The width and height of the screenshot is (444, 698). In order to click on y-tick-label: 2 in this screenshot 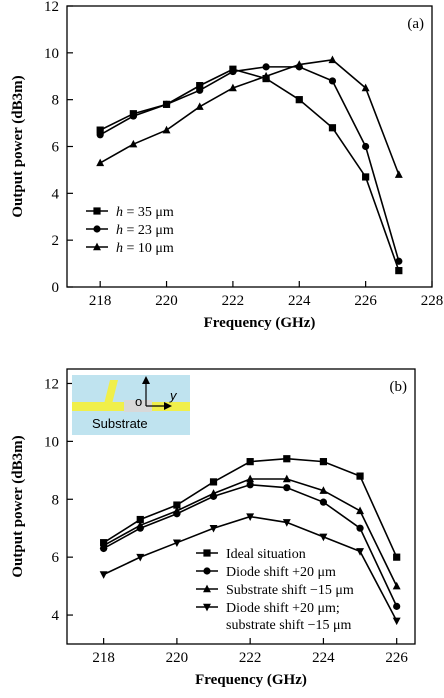, I will do `click(56, 241)`.